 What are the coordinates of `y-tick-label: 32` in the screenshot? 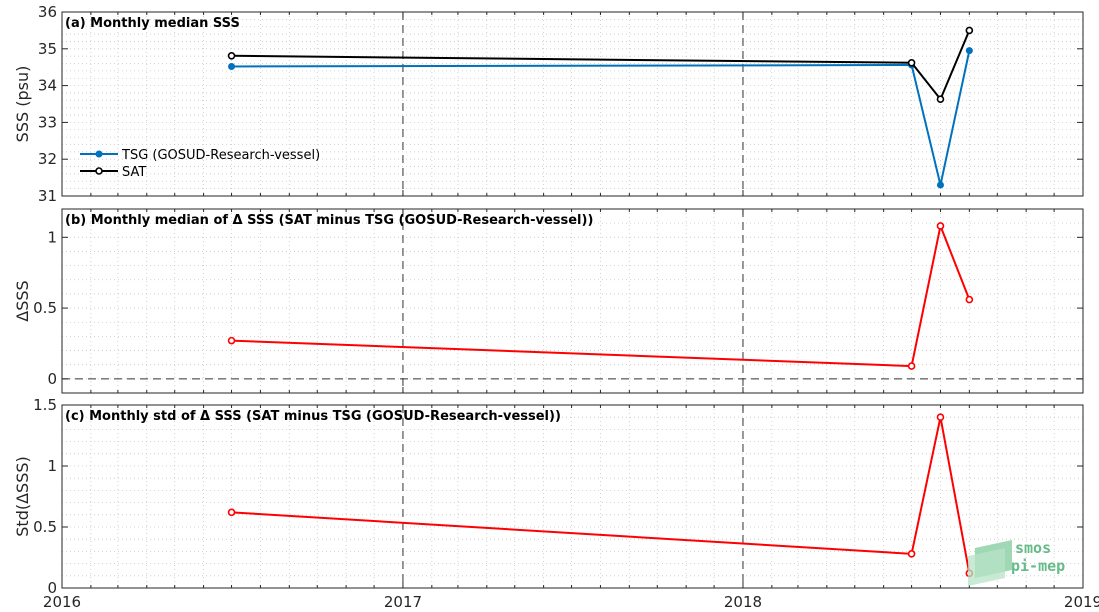 It's located at (47, 159).